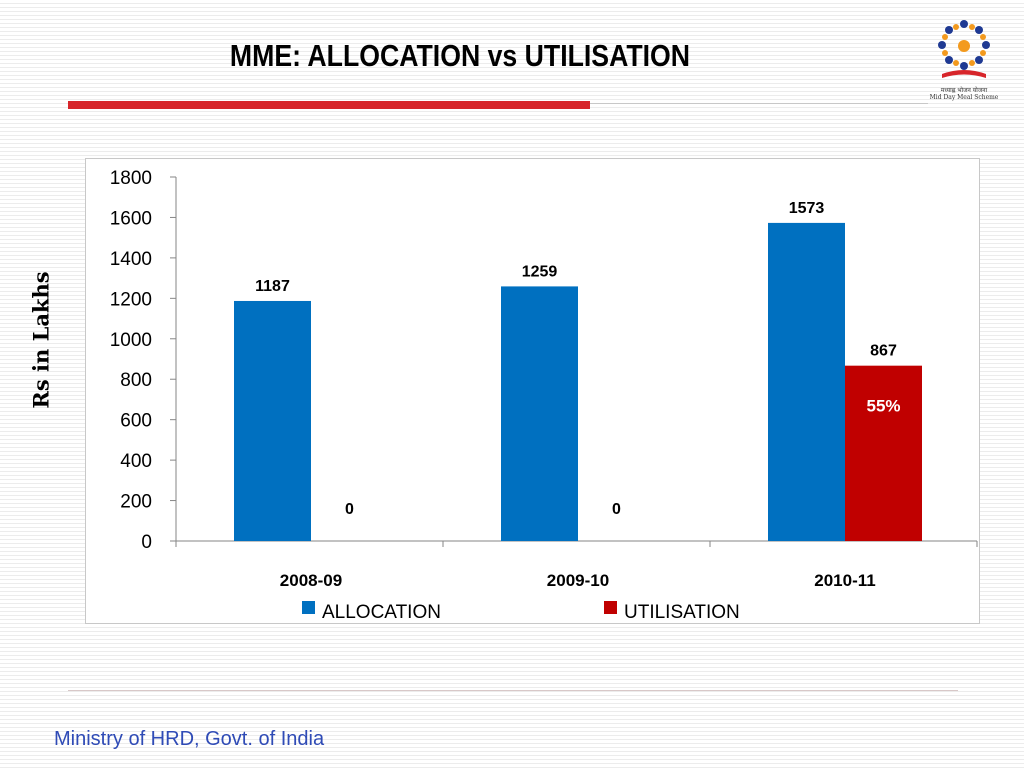  I want to click on footer-divider, so click(513, 690).